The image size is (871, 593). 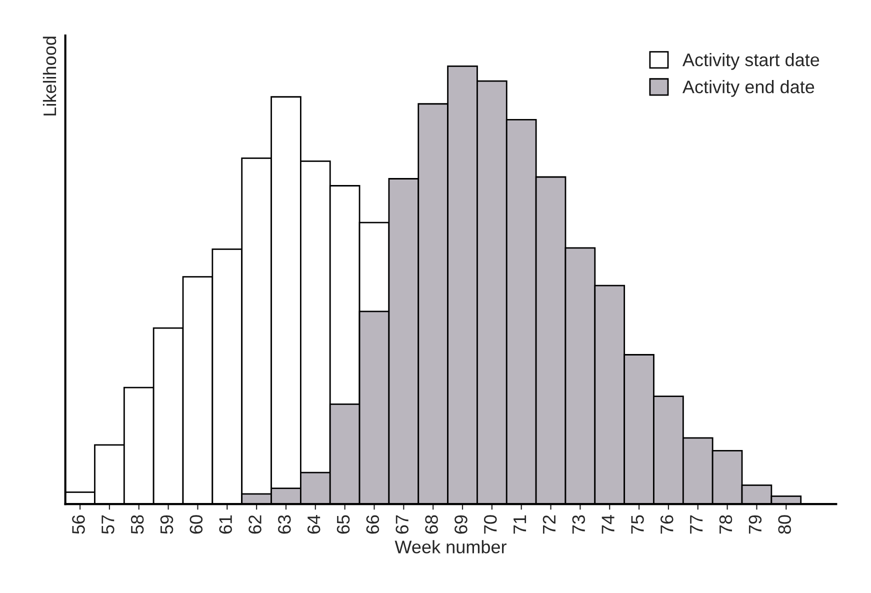 What do you see at coordinates (755, 524) in the screenshot?
I see `x-tick-label: 79` at bounding box center [755, 524].